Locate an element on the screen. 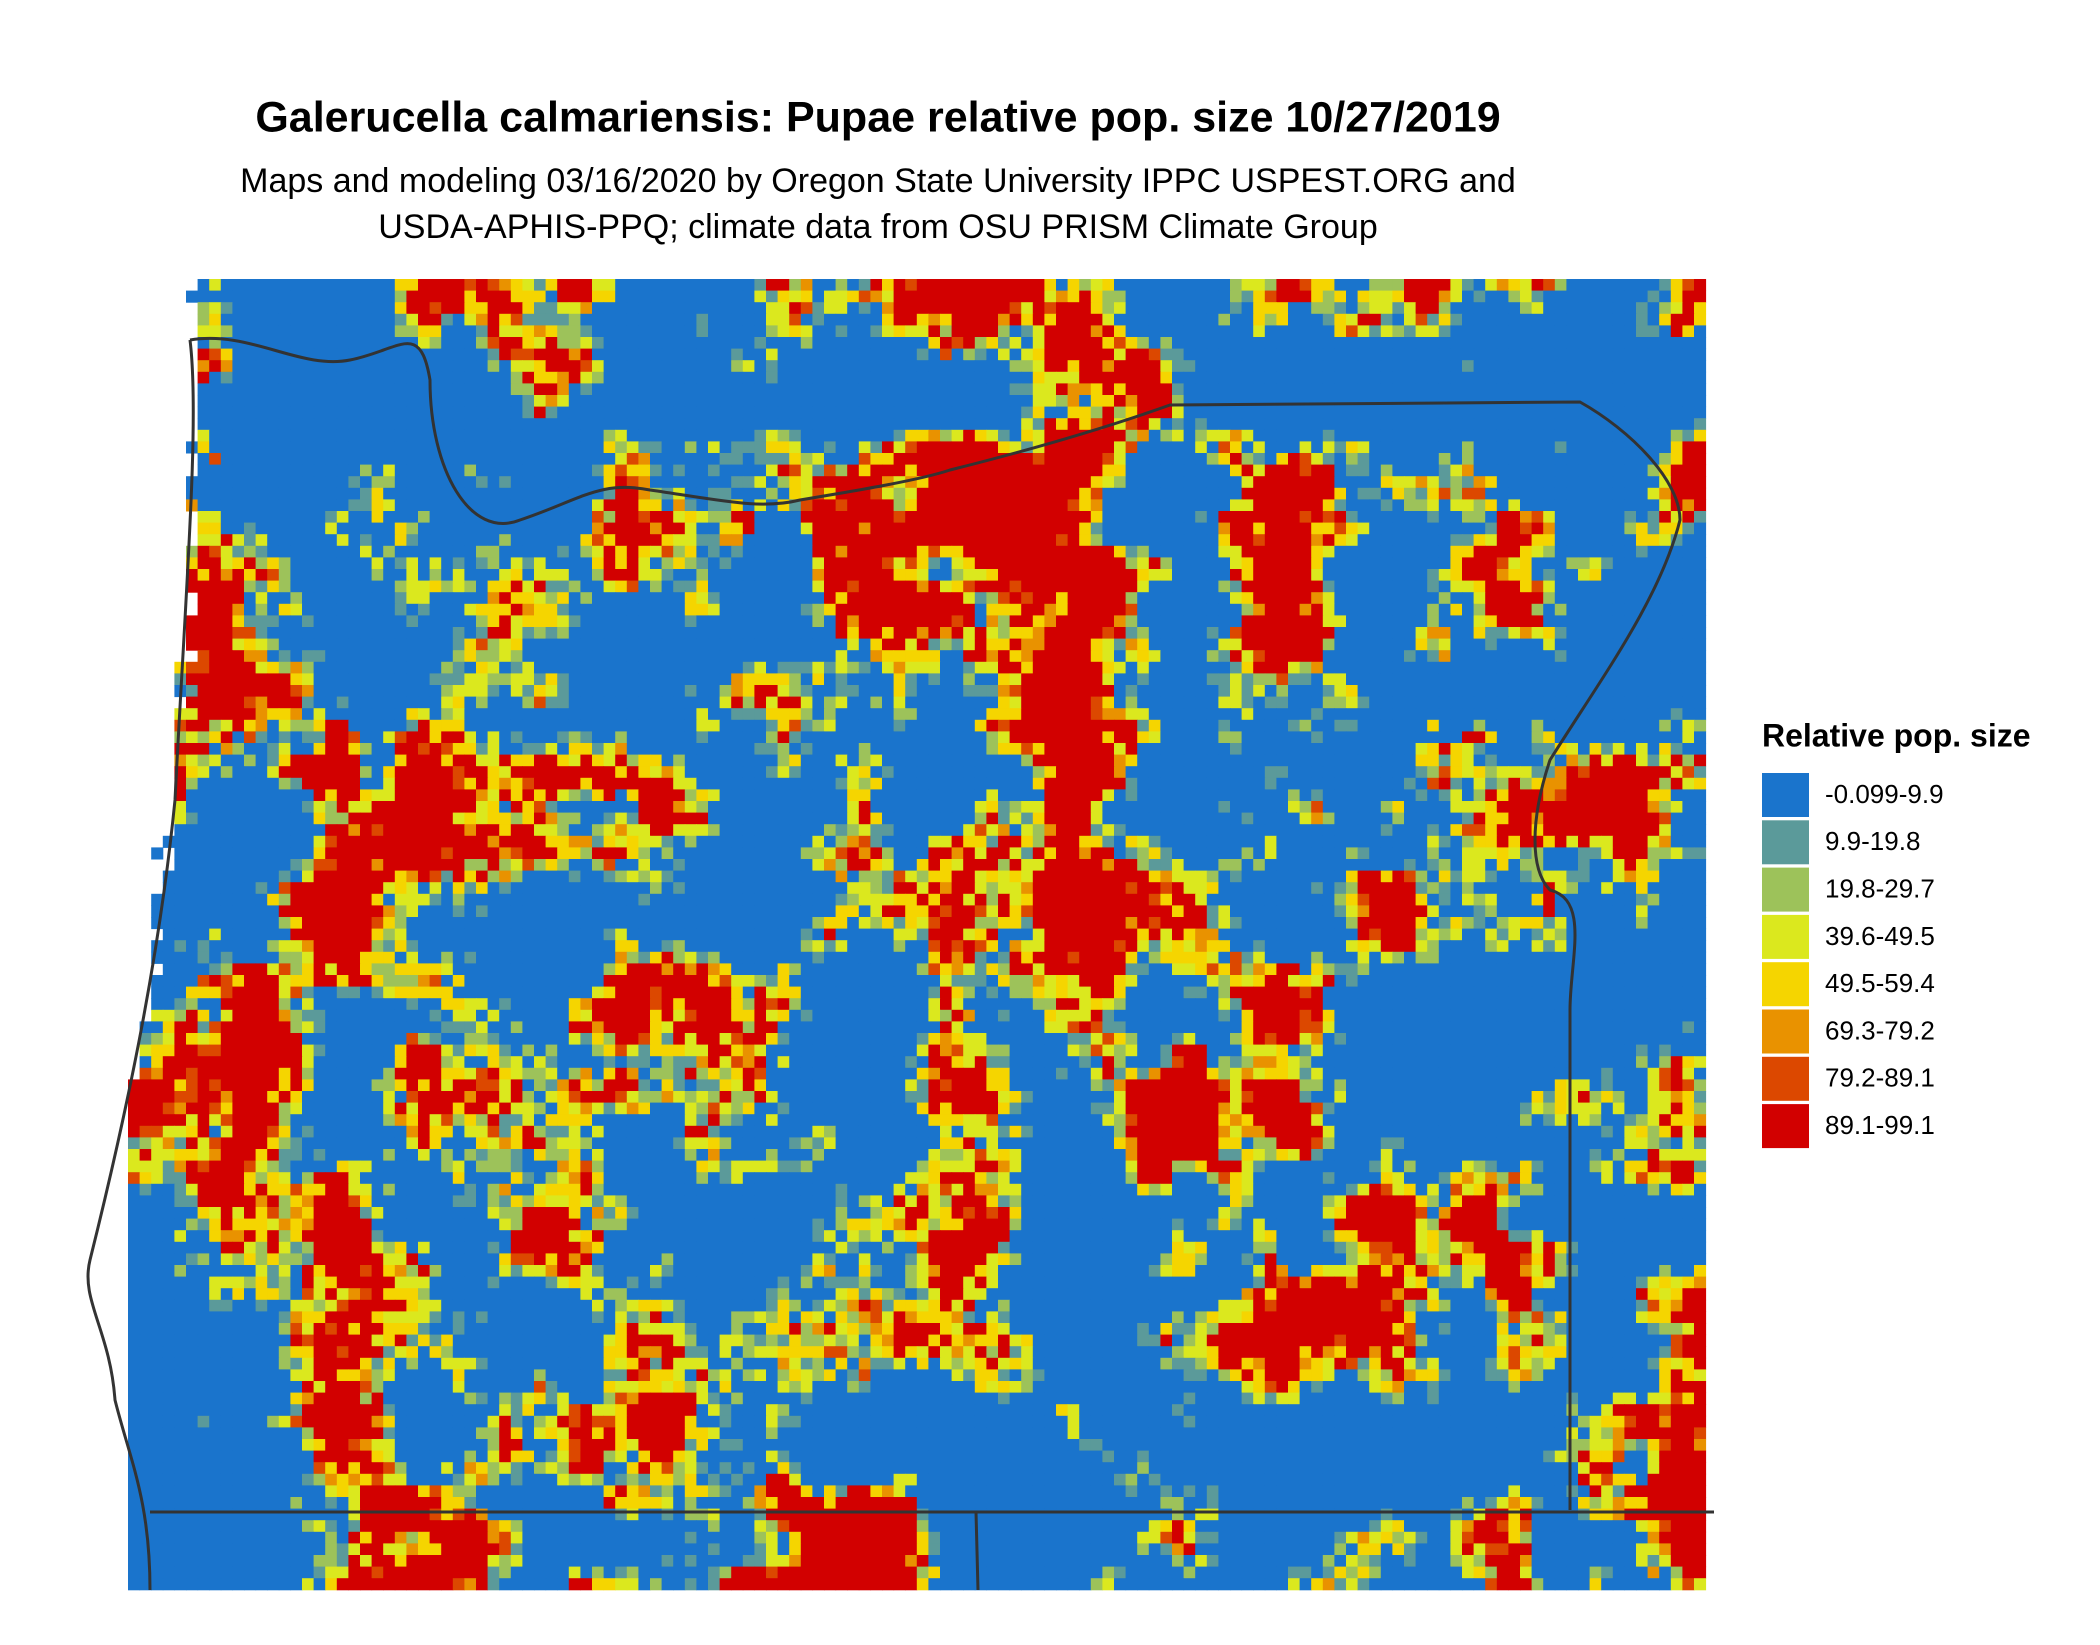  legend-label: 69.3-79.2 is located at coordinates (1880, 1030).